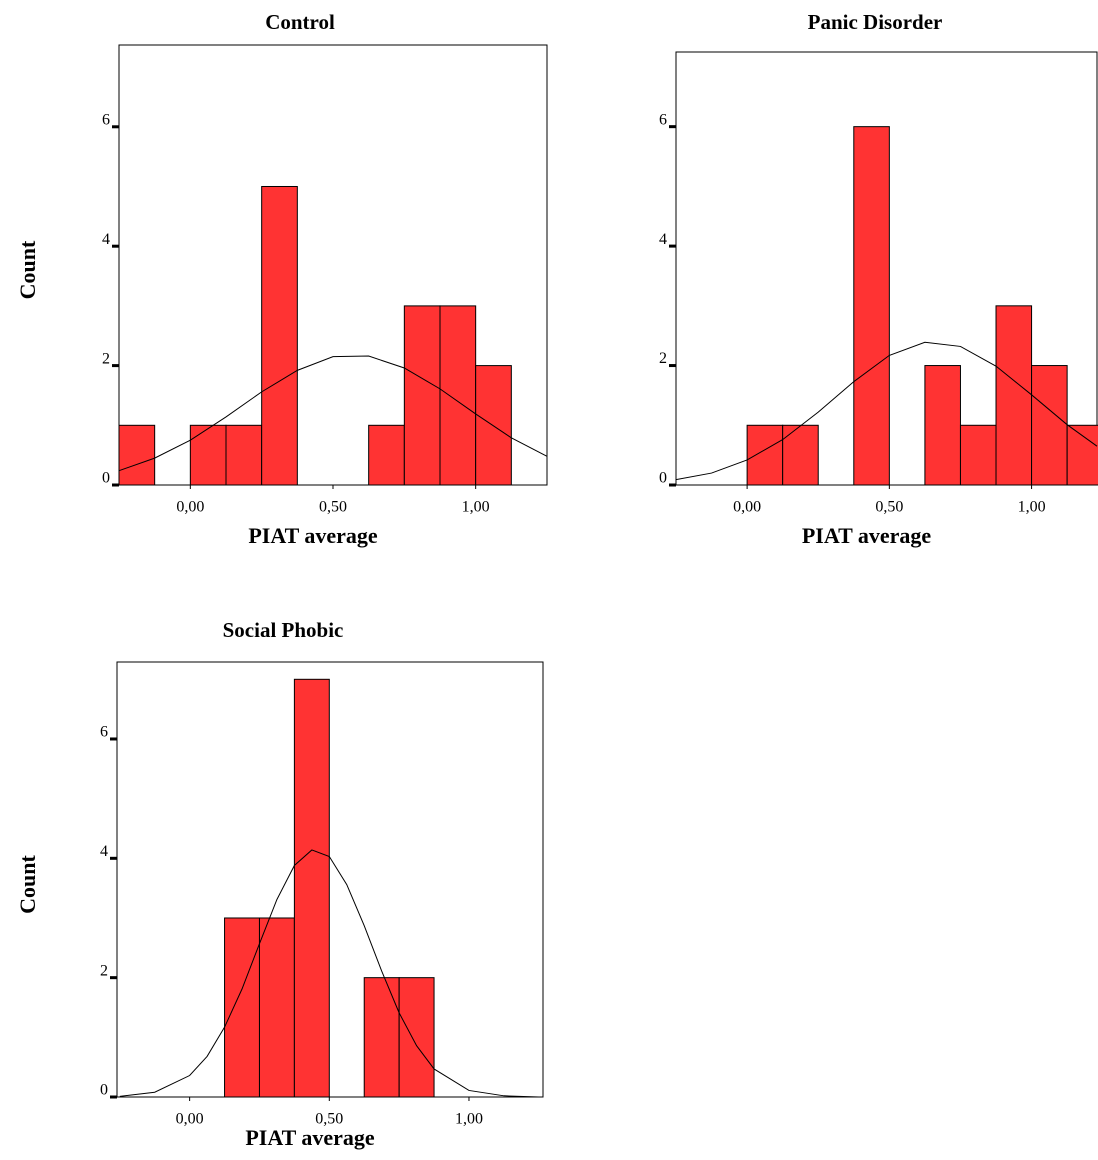  Describe the element at coordinates (875, 22) in the screenshot. I see `chart-title: Panic Disorder` at that location.